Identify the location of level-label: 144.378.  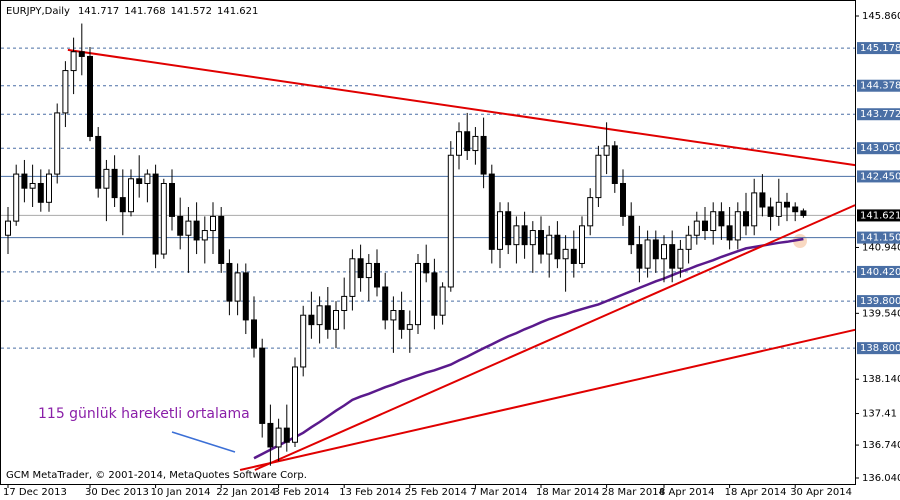
(880, 86).